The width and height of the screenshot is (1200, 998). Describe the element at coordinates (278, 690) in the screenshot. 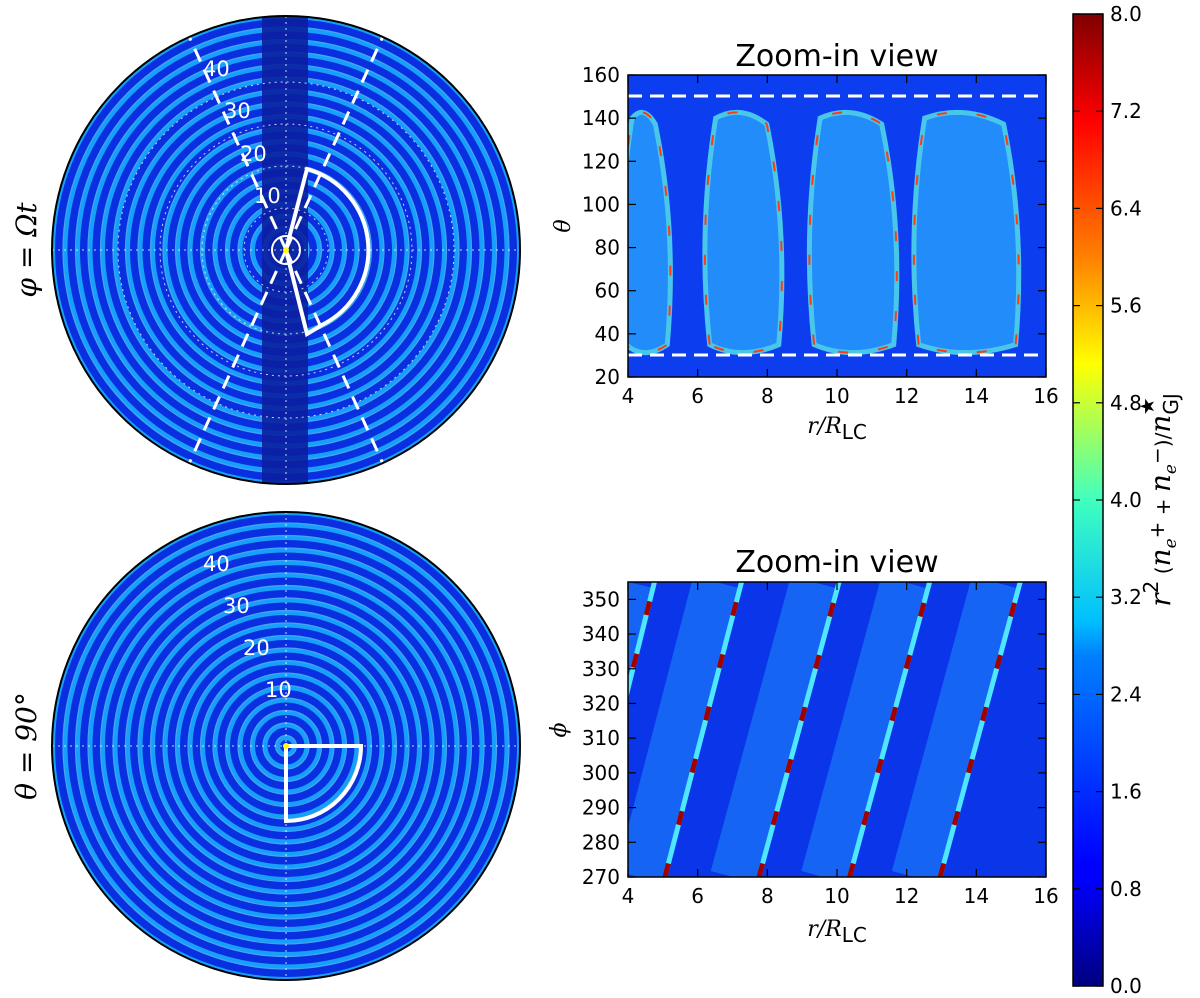

I see `bottom-left-ring-label: 10` at that location.